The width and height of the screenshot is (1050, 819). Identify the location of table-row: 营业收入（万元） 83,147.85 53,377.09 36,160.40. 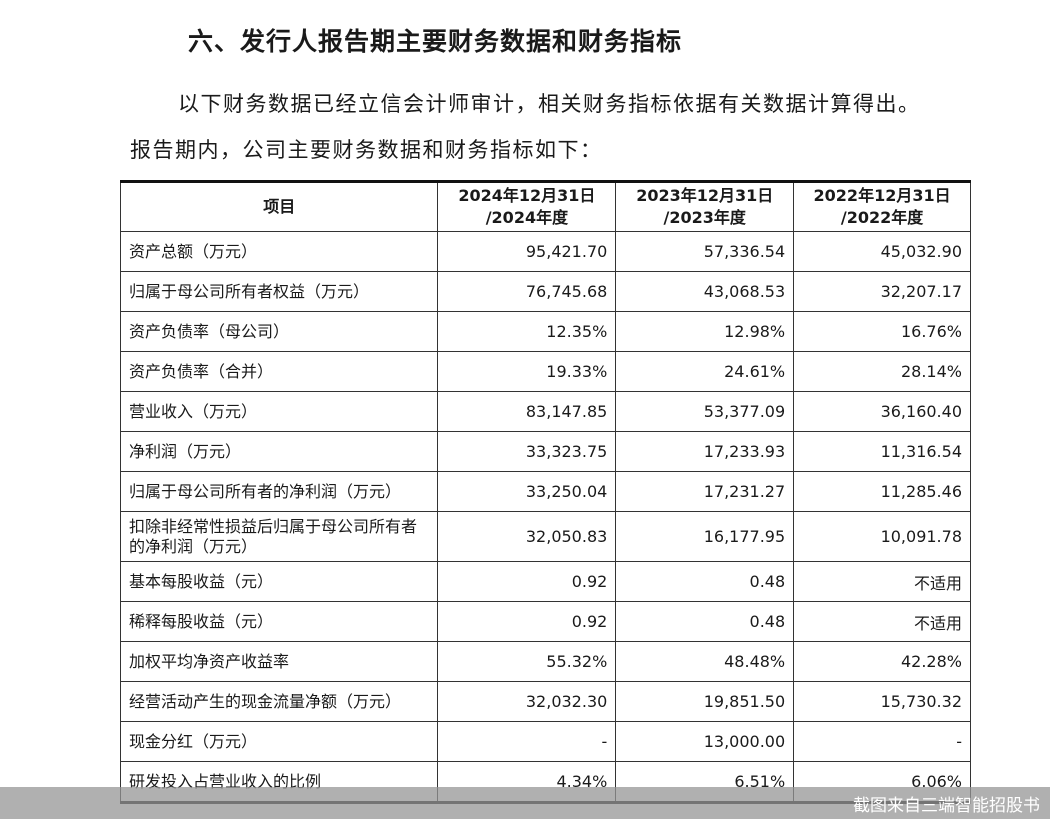
(545, 411).